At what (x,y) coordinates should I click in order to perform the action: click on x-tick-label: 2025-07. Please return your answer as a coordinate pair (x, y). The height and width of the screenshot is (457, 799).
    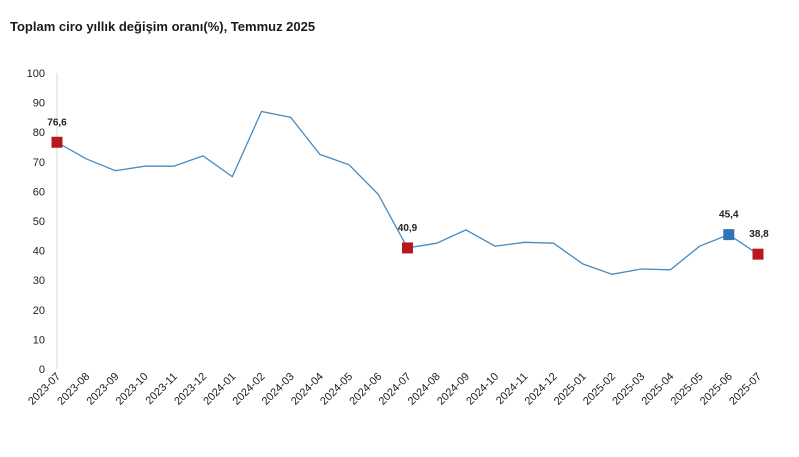
    Looking at the image, I should click on (745, 389).